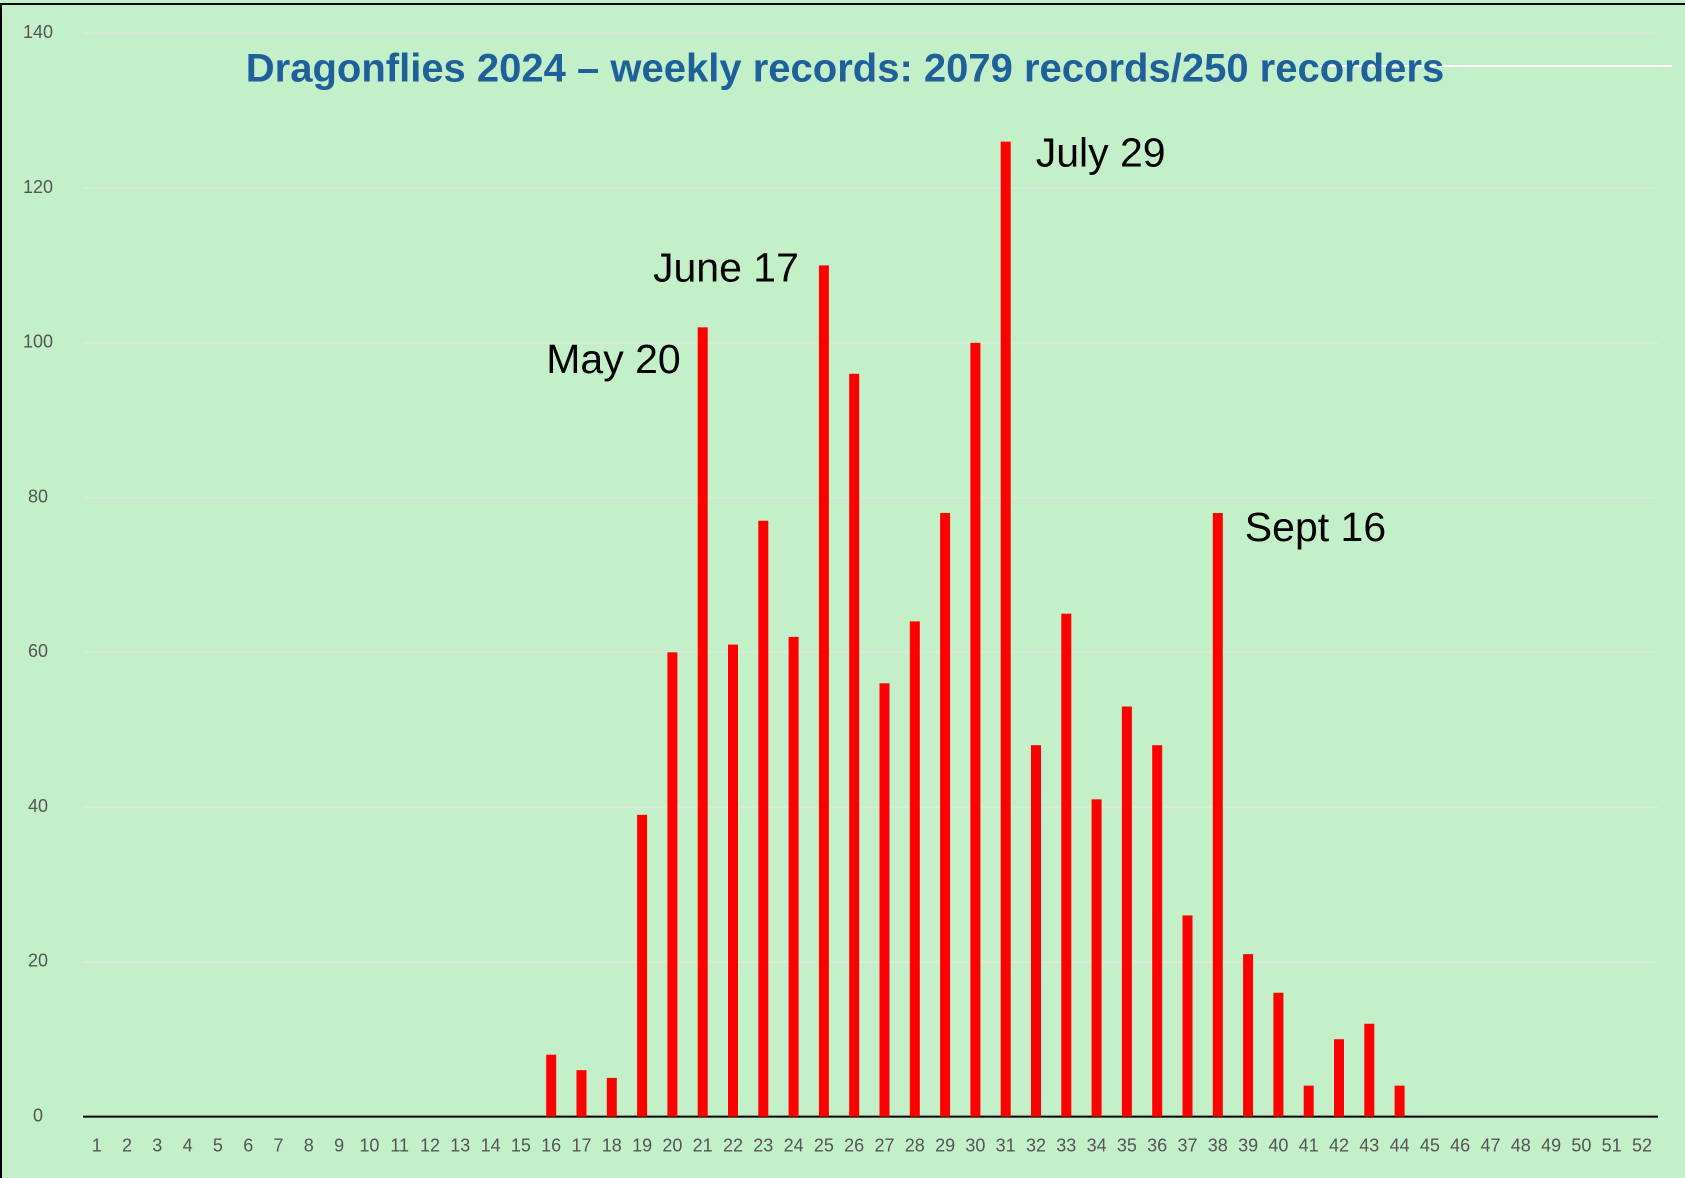 The image size is (1685, 1178). What do you see at coordinates (491, 1145) in the screenshot?
I see `x-tick-label: 14` at bounding box center [491, 1145].